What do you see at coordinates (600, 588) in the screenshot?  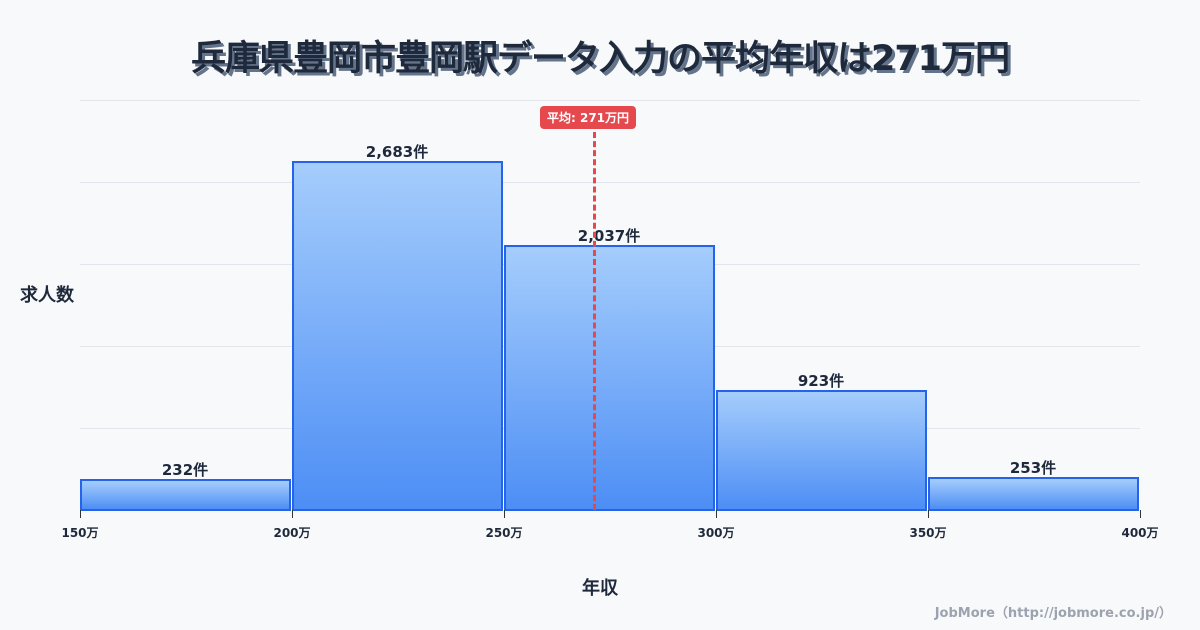 I see `x-axis-label: 年収` at bounding box center [600, 588].